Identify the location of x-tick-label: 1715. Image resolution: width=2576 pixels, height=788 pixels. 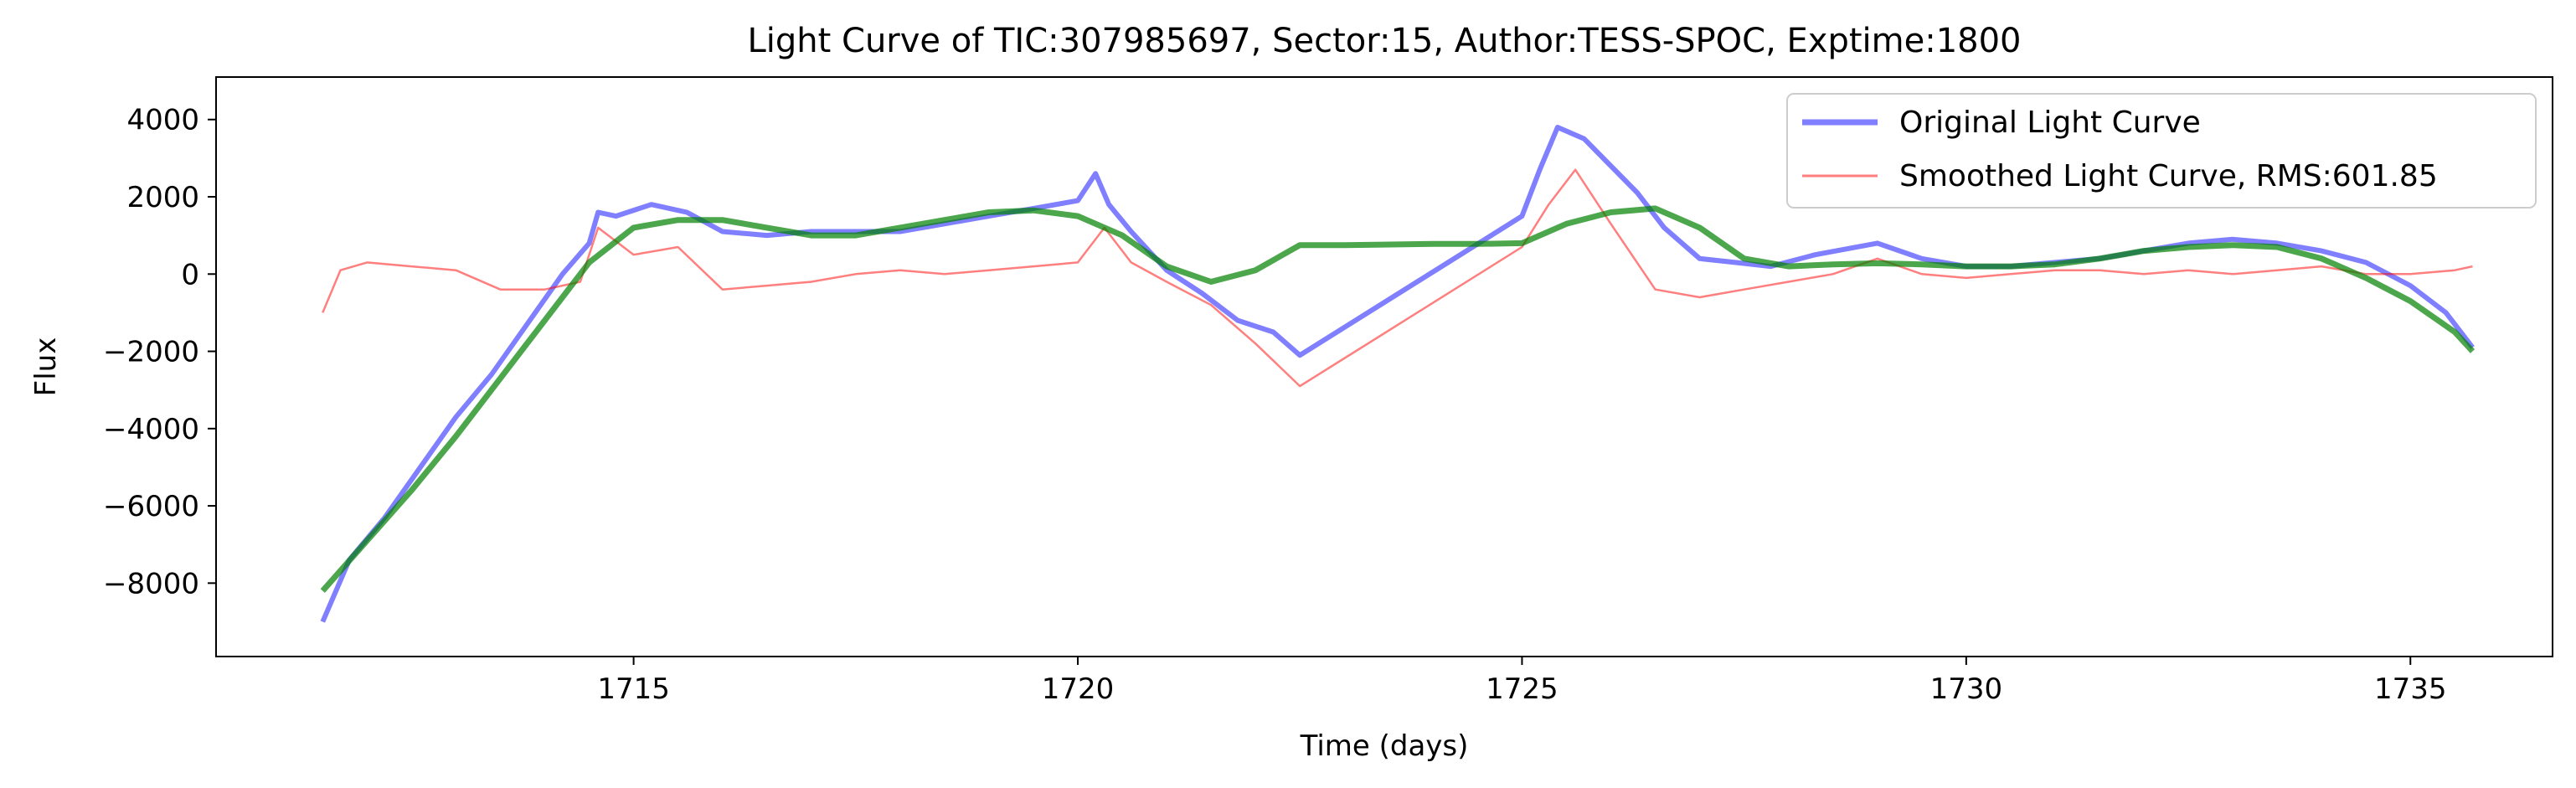
(633, 689).